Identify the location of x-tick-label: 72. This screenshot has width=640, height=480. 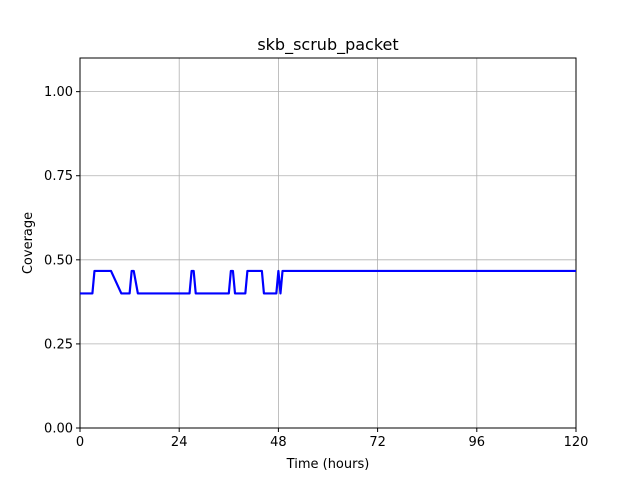
(377, 442).